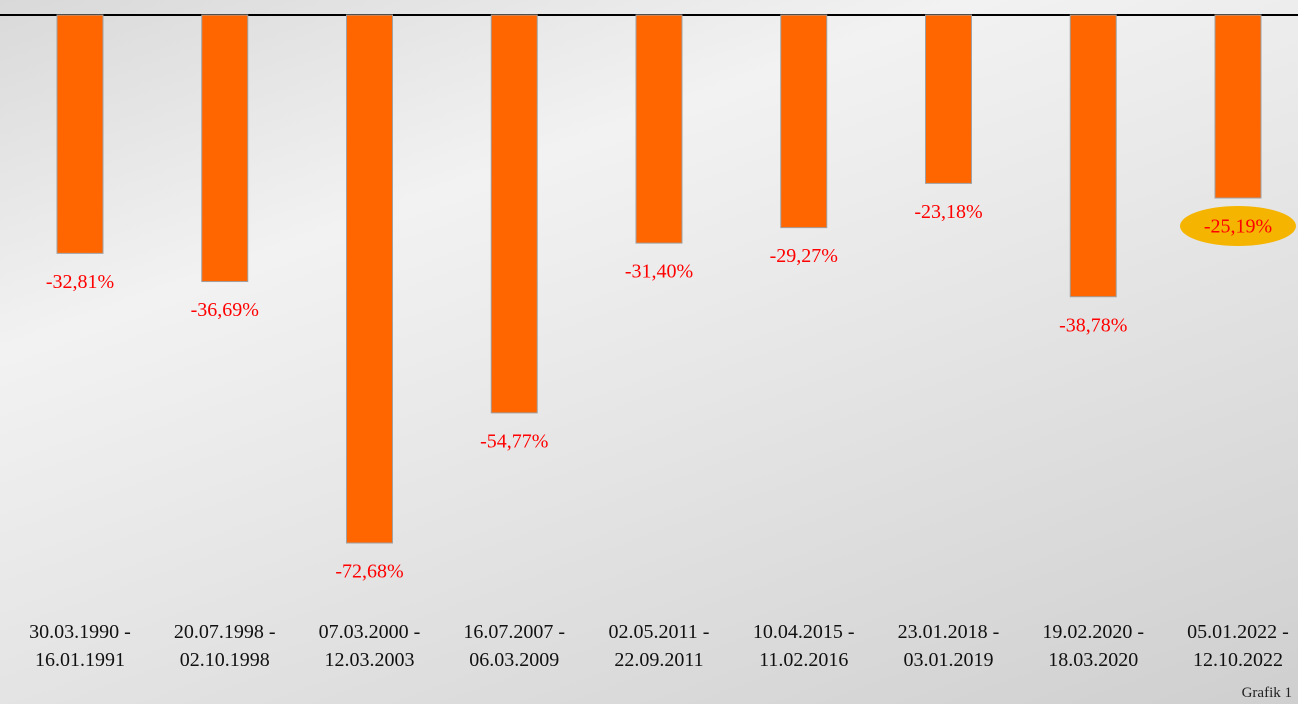  What do you see at coordinates (948, 646) in the screenshot?
I see `x-tick-label: 23.01.2018 - 03.01.2019` at bounding box center [948, 646].